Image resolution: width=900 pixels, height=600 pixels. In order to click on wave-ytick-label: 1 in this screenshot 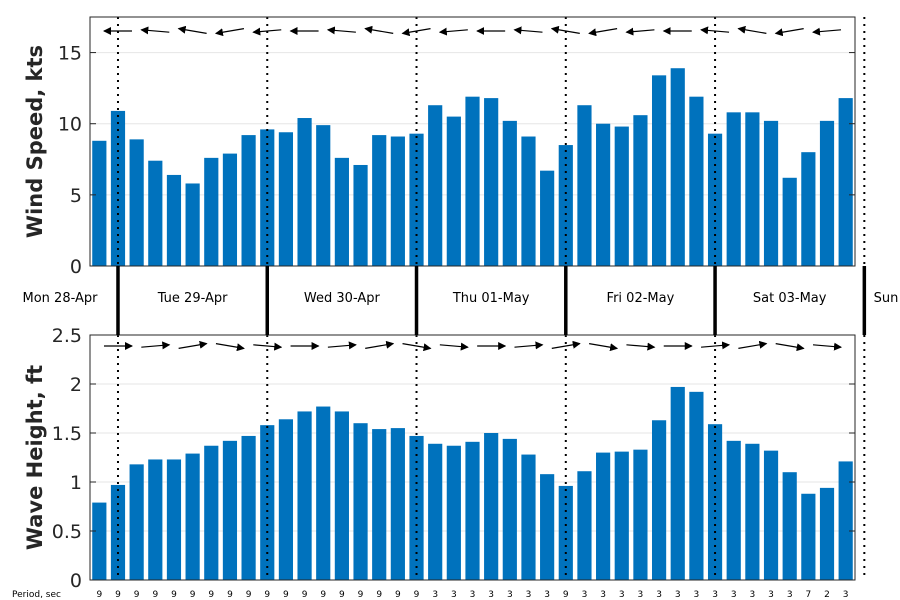, I will do `click(76, 483)`.